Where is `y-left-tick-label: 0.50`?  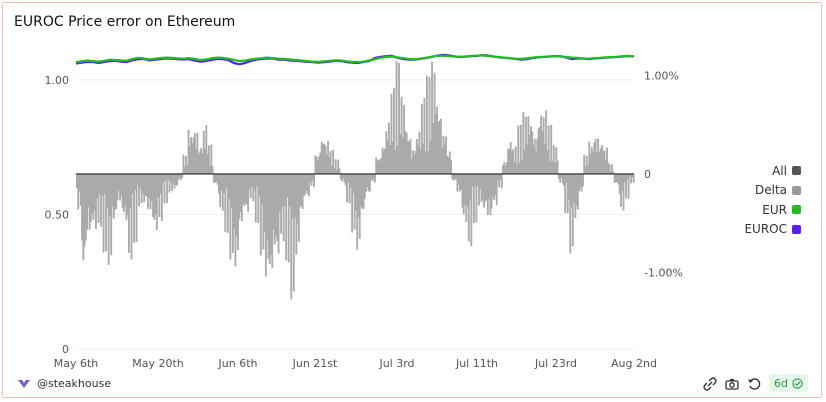 y-left-tick-label: 0.50 is located at coordinates (57, 214).